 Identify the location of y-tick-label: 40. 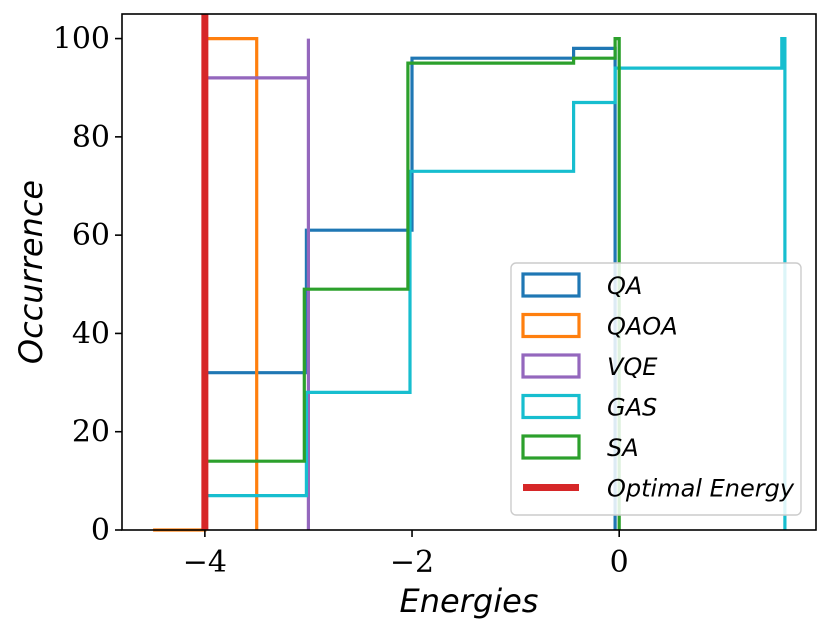
(91, 333).